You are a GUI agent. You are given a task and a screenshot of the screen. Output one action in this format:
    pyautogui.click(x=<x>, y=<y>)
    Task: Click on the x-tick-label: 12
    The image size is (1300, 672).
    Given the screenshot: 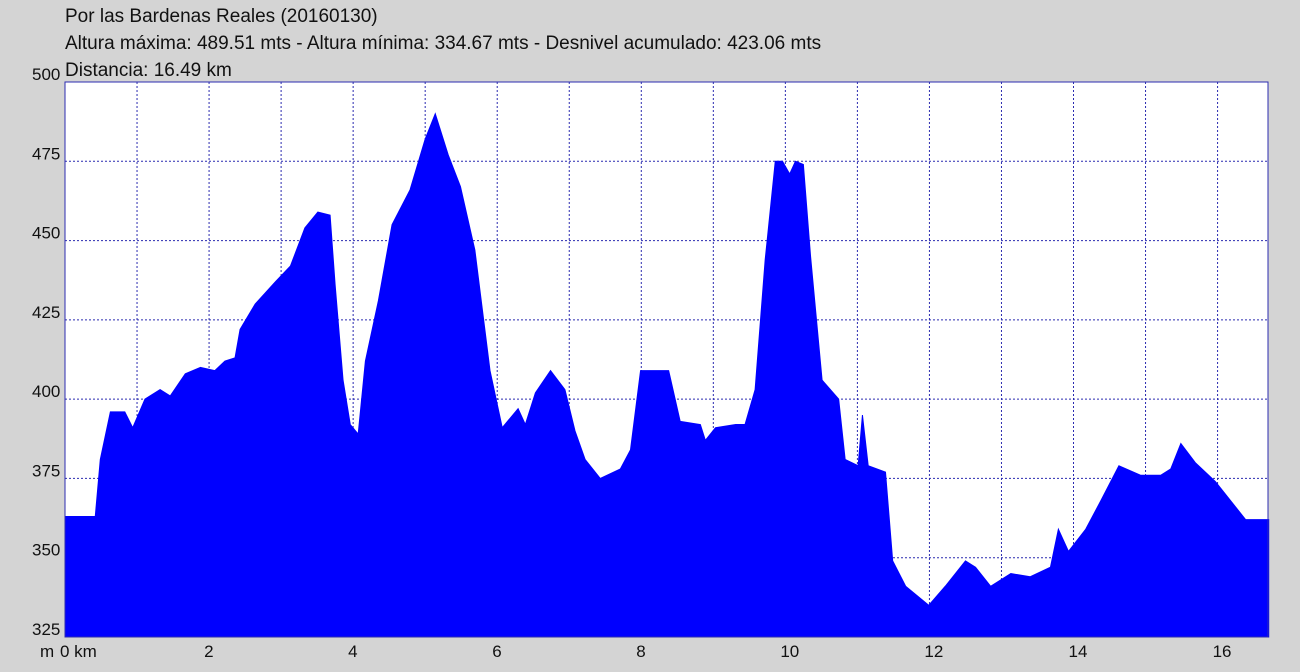 What is the action you would take?
    pyautogui.click(x=933, y=651)
    